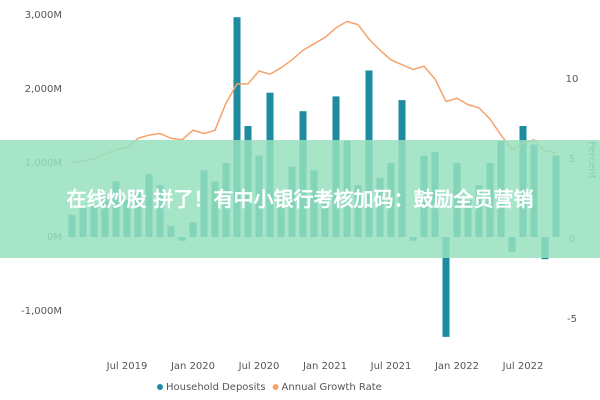 The height and width of the screenshot is (400, 600). Describe the element at coordinates (127, 366) in the screenshot. I see `x-tick-label: Jul 2019` at that location.